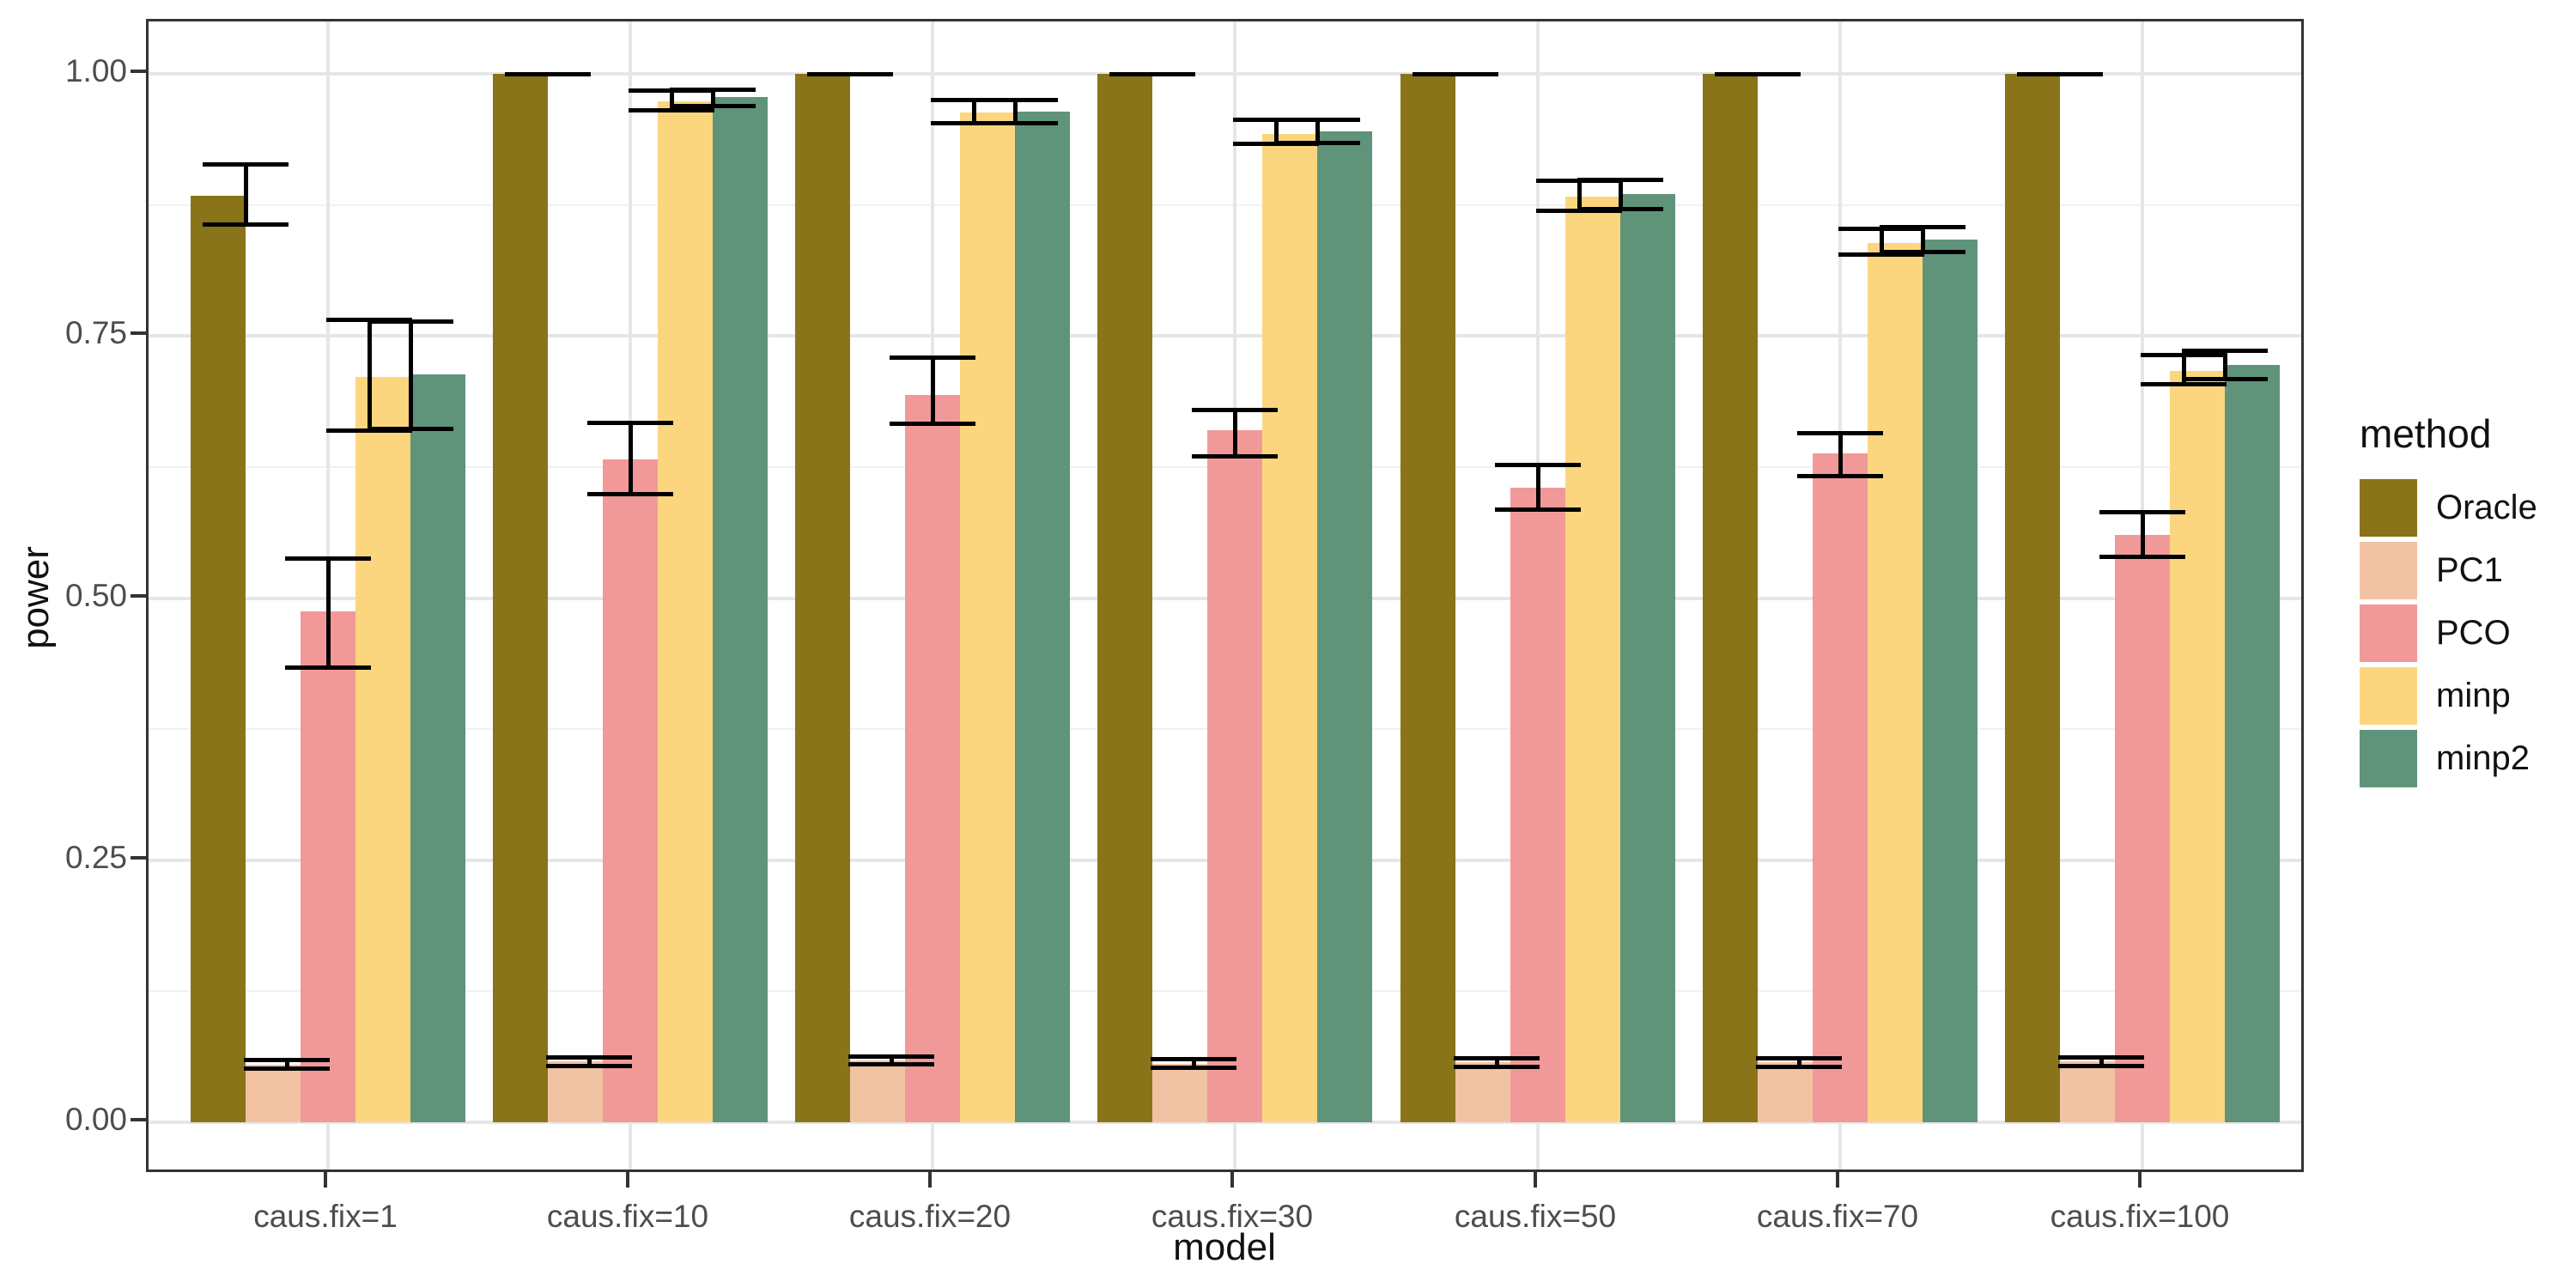 This screenshot has width=2576, height=1288. I want to click on legend-title: method, so click(2426, 433).